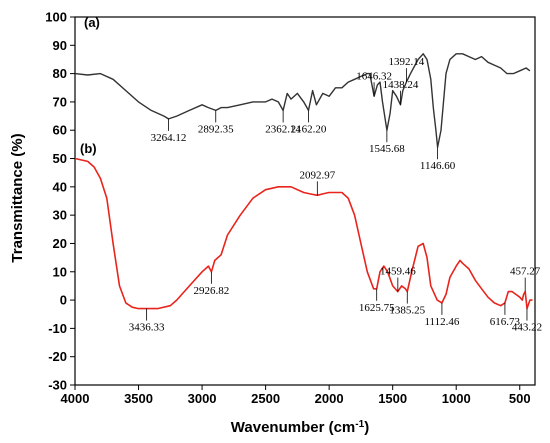 The height and width of the screenshot is (443, 550). Describe the element at coordinates (57, 328) in the screenshot. I see `y-tick-label: -10` at that location.